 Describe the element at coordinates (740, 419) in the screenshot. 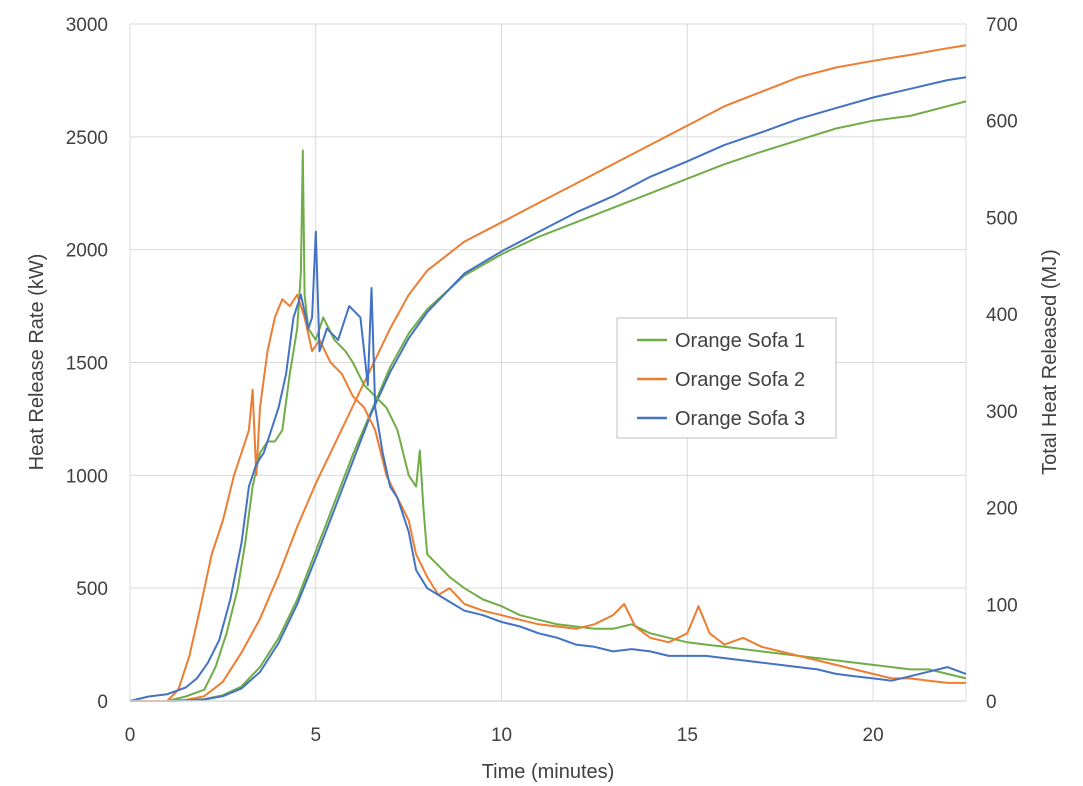

I see `legend-label: Orange Sofa 3` at that location.